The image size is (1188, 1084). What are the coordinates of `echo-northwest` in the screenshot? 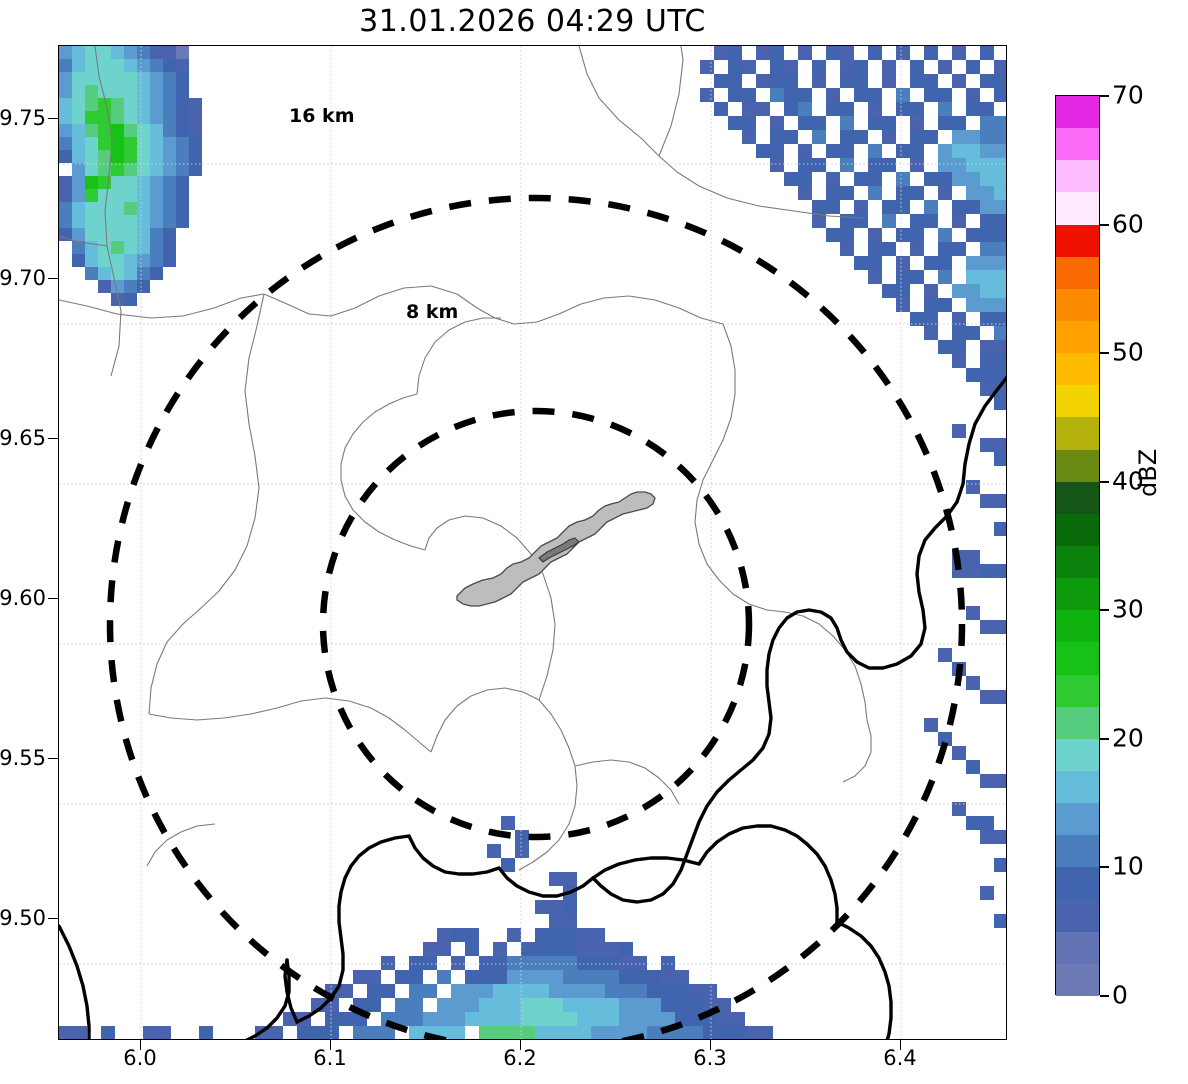 It's located at (130, 176).